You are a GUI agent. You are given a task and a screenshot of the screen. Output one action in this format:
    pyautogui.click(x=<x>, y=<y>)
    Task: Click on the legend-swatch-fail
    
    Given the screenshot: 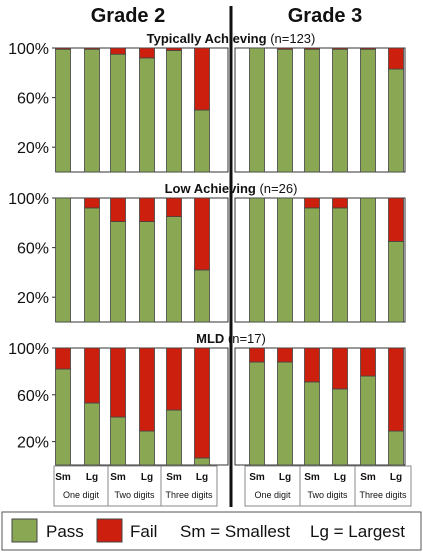 What is the action you would take?
    pyautogui.click(x=109, y=530)
    